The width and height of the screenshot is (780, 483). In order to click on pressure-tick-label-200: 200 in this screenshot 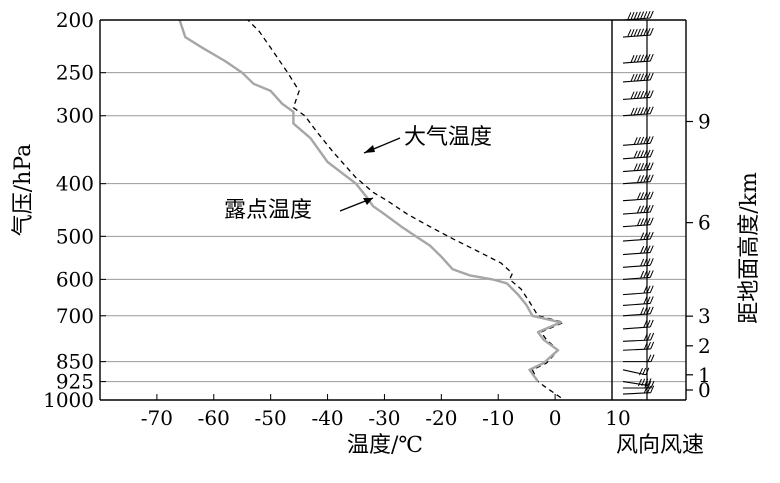, I will do `click(75, 20)`.